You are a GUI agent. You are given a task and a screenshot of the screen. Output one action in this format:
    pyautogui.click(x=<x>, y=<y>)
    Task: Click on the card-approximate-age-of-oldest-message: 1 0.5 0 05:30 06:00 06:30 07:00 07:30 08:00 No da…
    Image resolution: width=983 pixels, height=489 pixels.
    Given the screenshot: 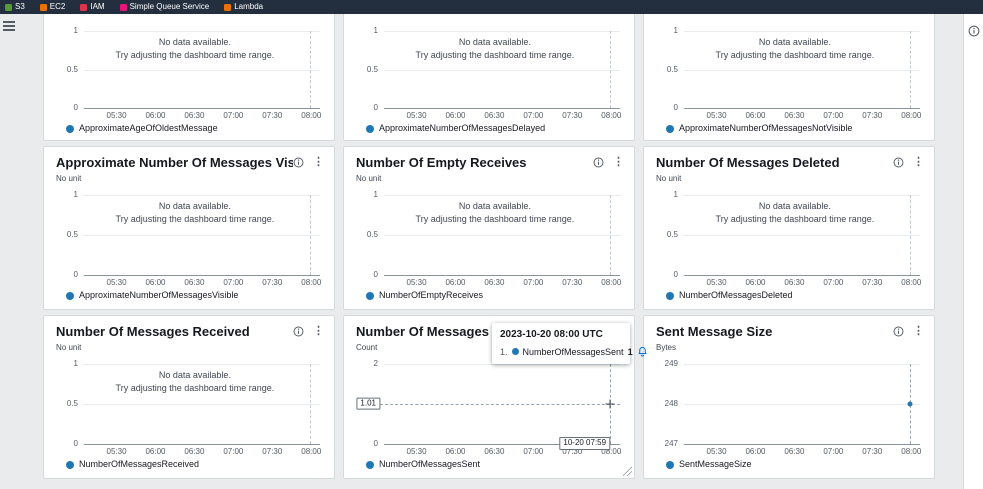 What is the action you would take?
    pyautogui.click(x=189, y=77)
    